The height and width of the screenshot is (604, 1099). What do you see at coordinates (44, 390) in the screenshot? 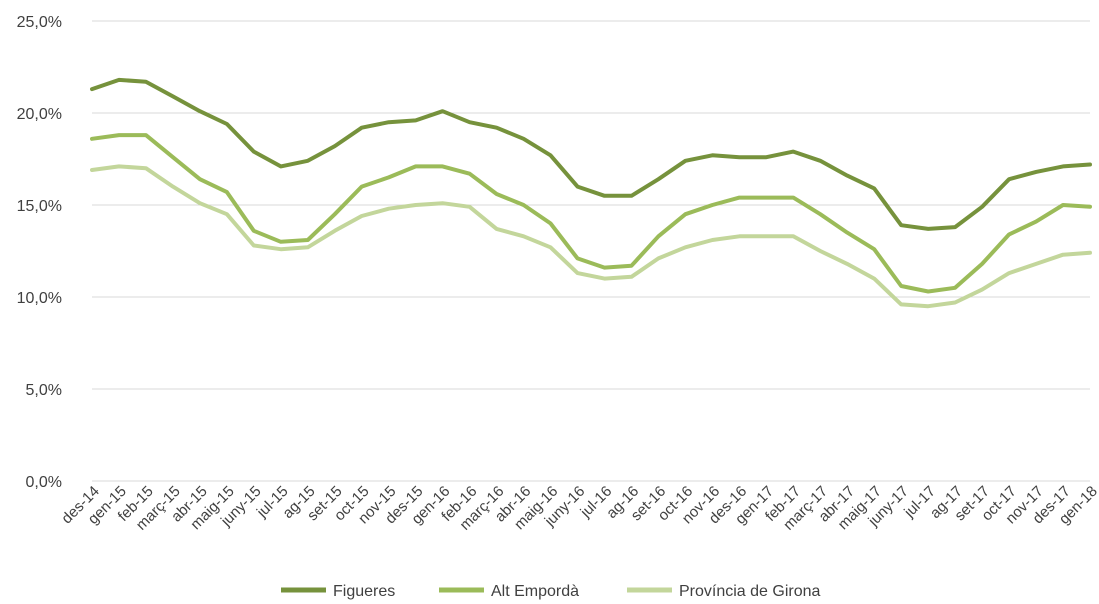
I see `y-tick-label: 5,0%` at bounding box center [44, 390].